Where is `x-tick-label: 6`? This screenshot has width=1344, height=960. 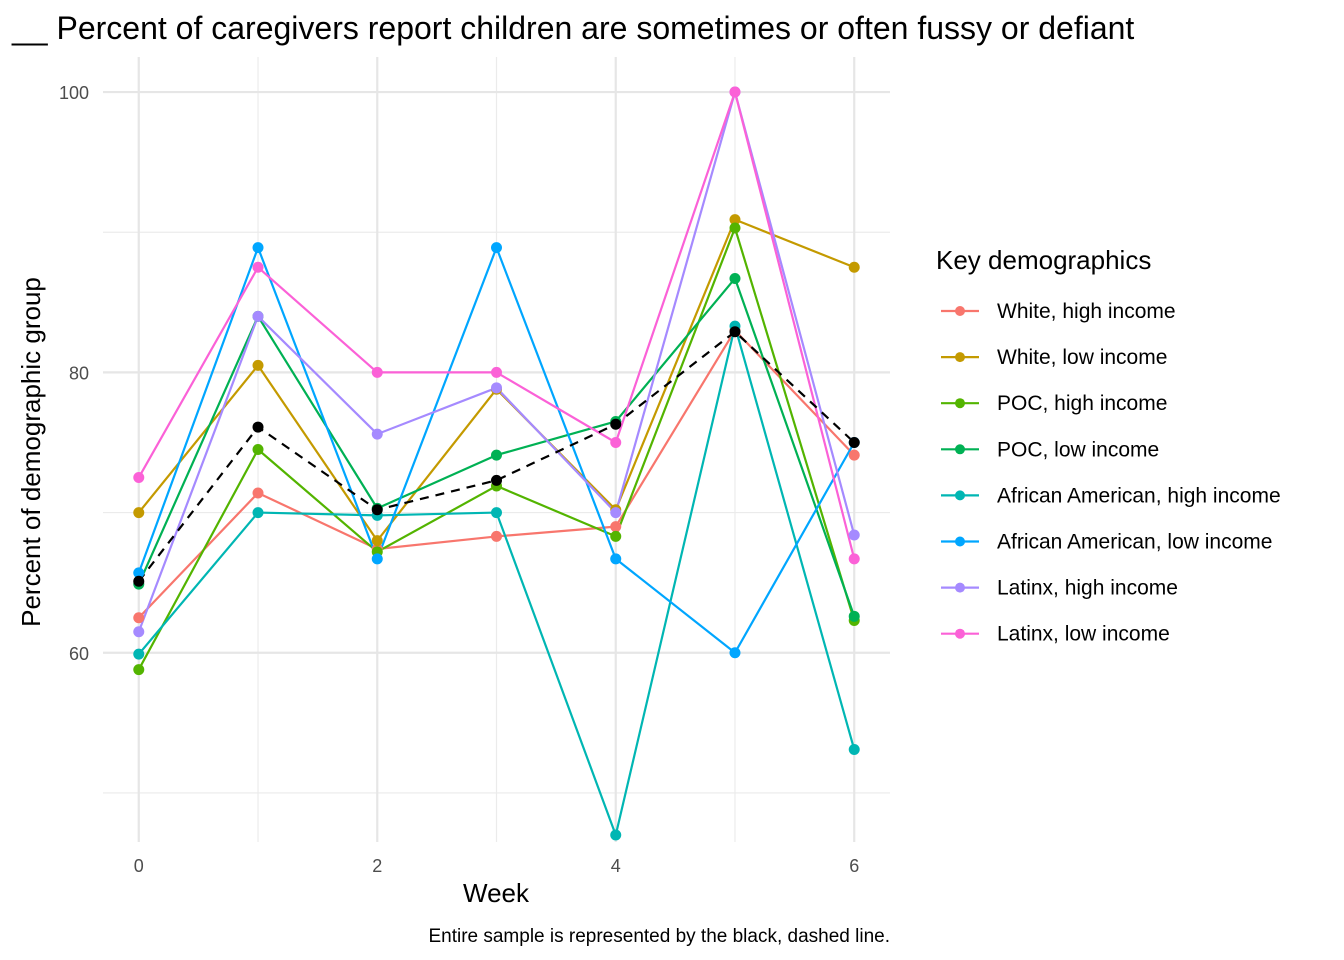 x-tick-label: 6 is located at coordinates (854, 866).